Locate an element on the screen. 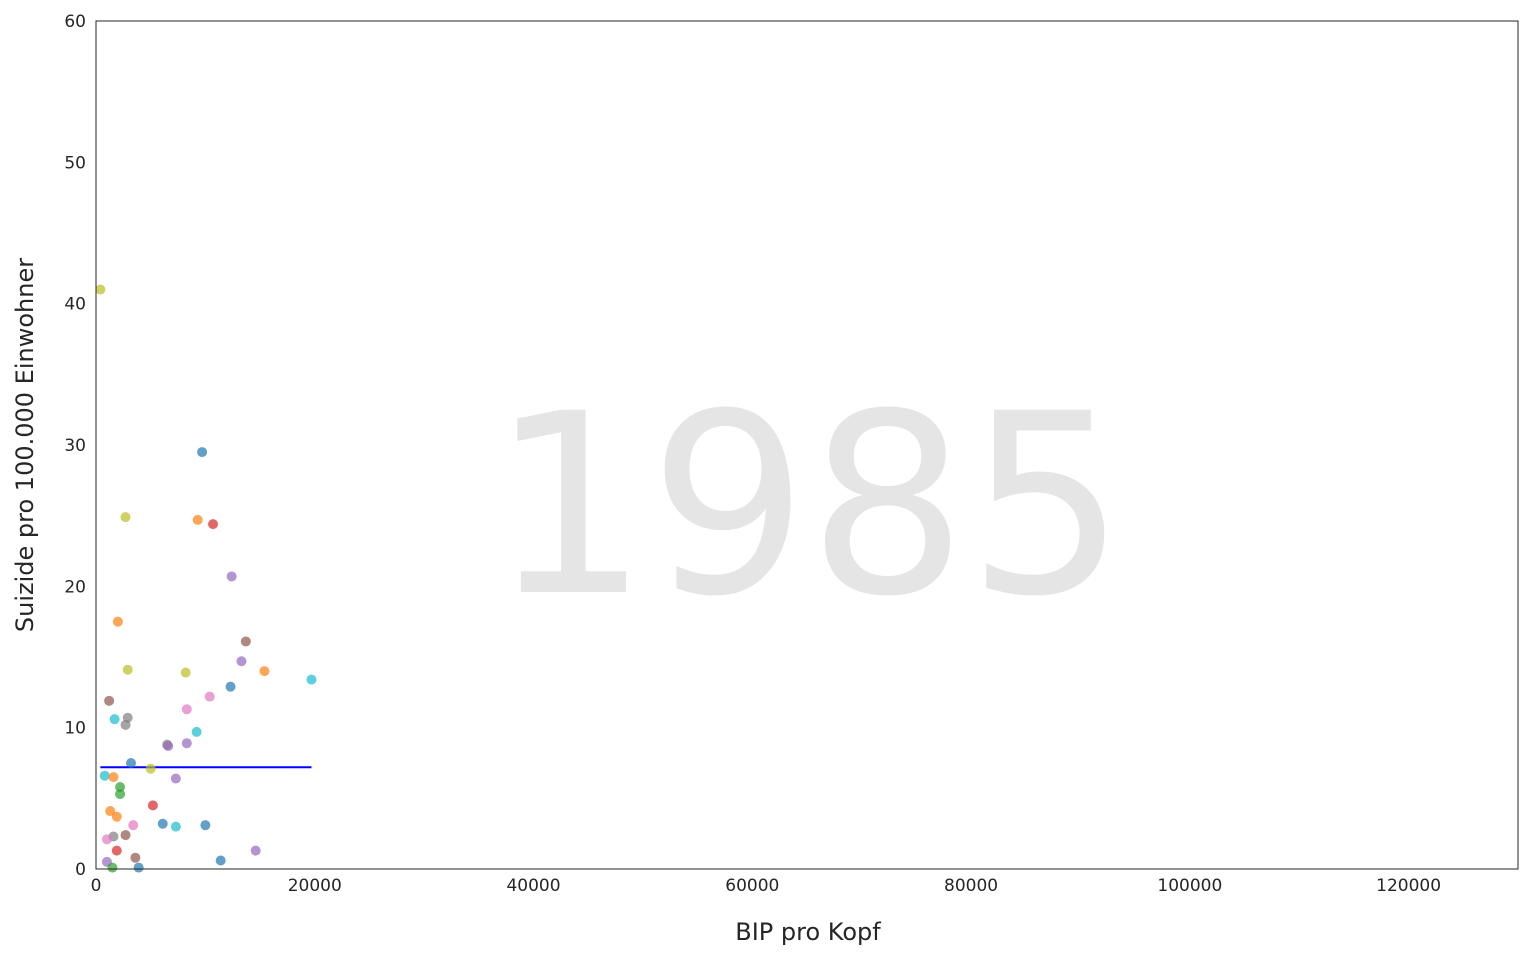 Image resolution: width=1536 pixels, height=960 pixels. y-tick-label: 0 is located at coordinates (80, 870).